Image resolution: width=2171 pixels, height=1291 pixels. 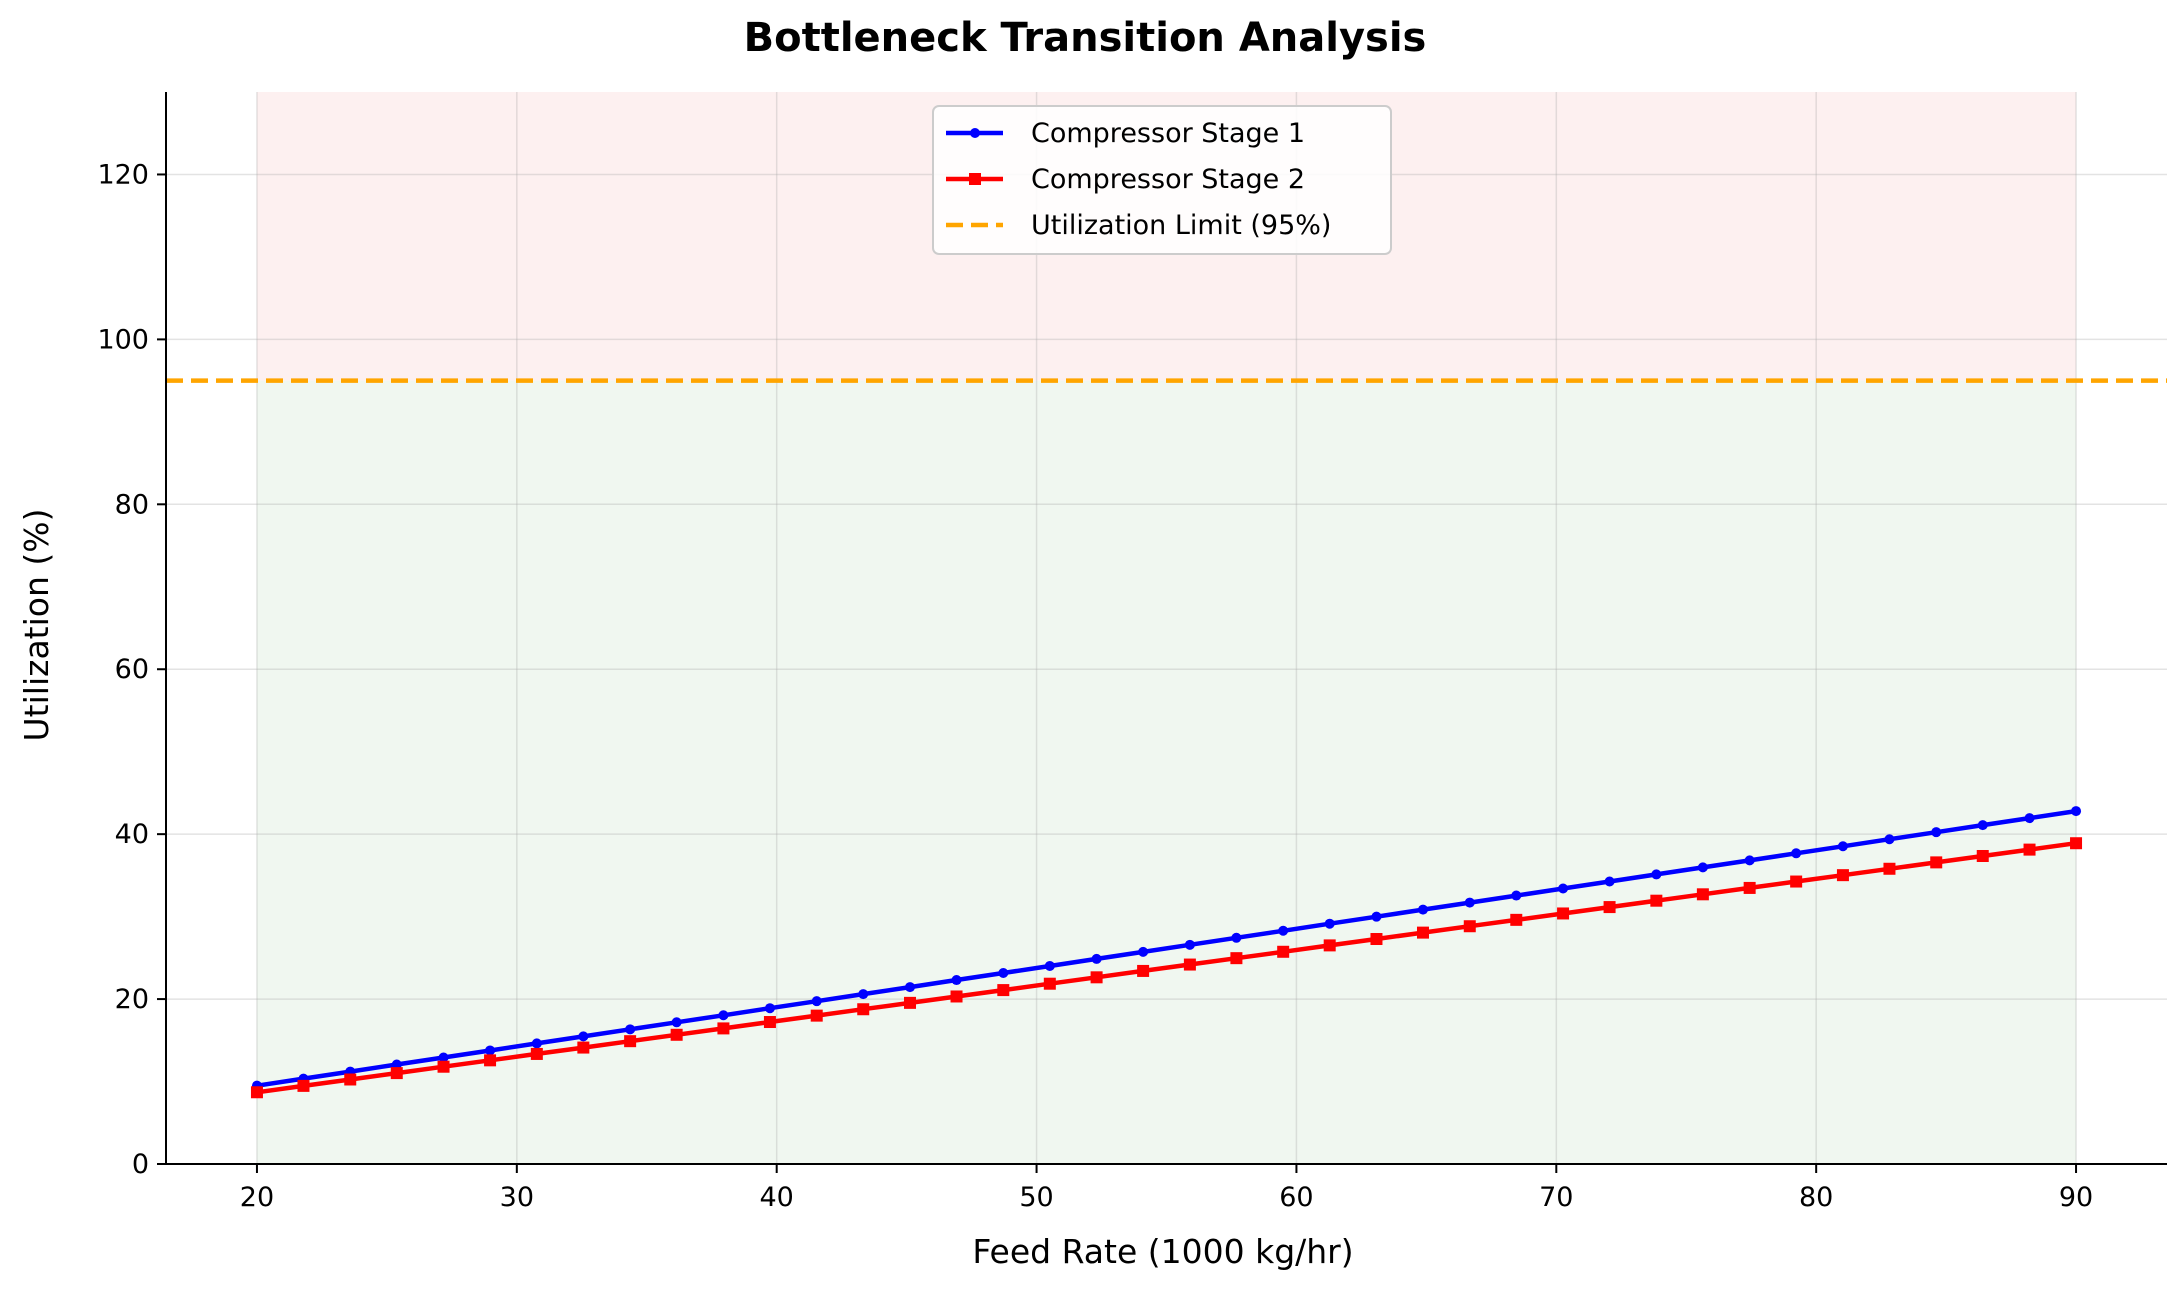 I want to click on y-tick-label: 120, so click(x=123, y=174).